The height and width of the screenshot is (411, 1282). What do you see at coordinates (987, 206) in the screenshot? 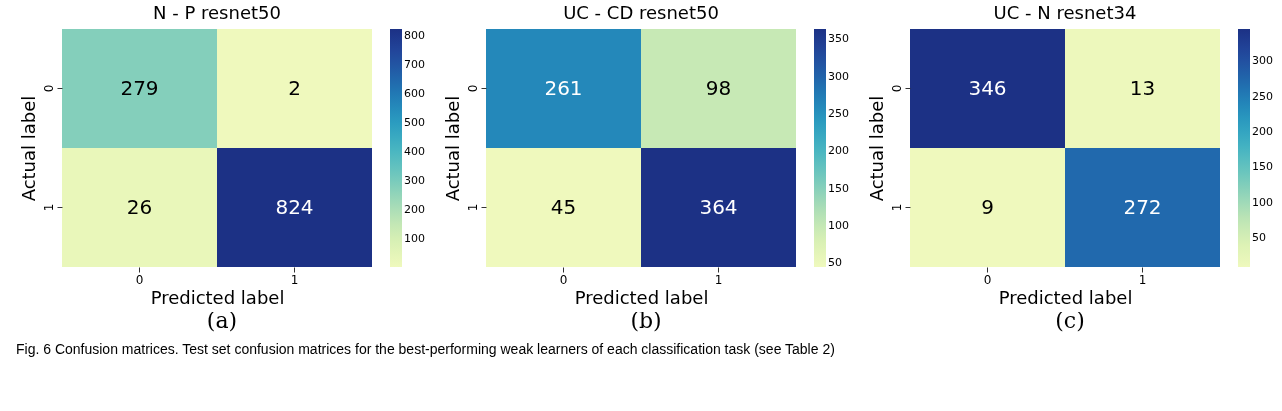
I see `data-label: 9` at bounding box center [987, 206].